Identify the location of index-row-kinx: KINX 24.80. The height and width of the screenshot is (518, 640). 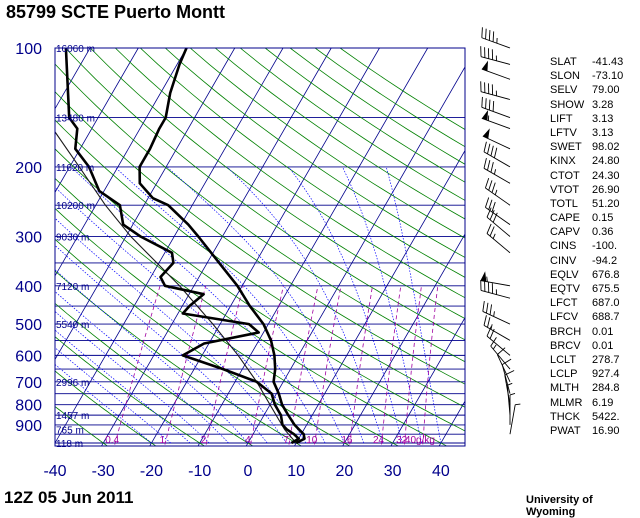
(595, 161).